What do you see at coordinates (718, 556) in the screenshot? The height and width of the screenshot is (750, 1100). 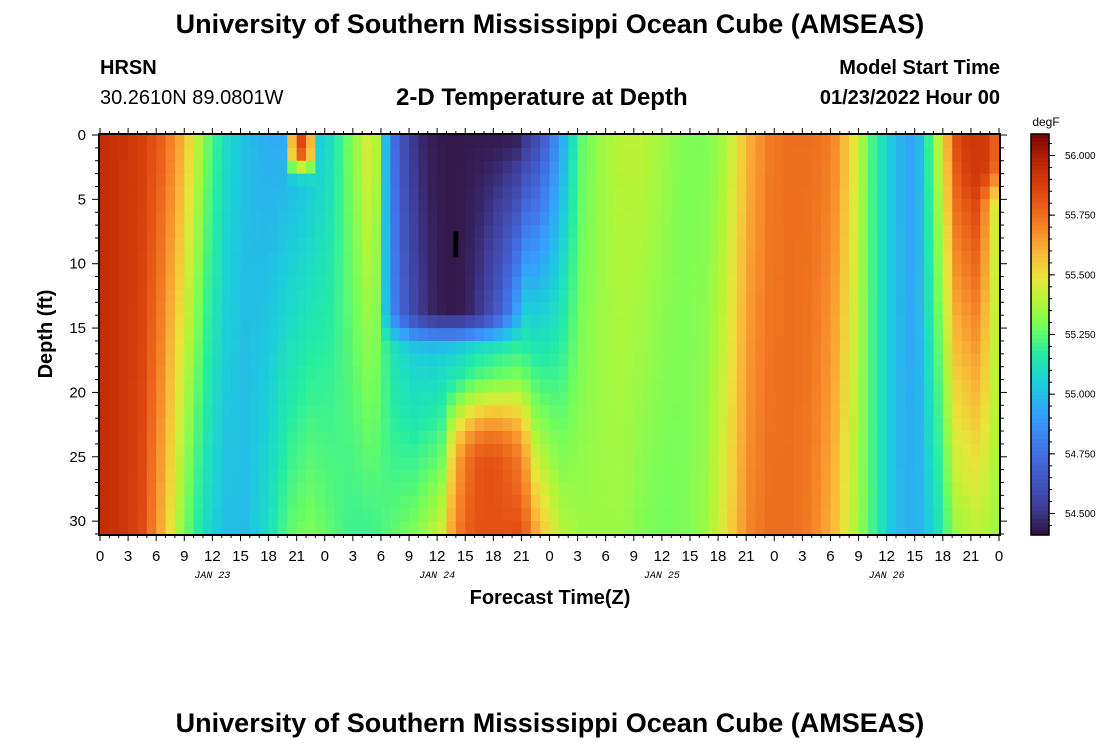 I see `x-tick-label: 18` at bounding box center [718, 556].